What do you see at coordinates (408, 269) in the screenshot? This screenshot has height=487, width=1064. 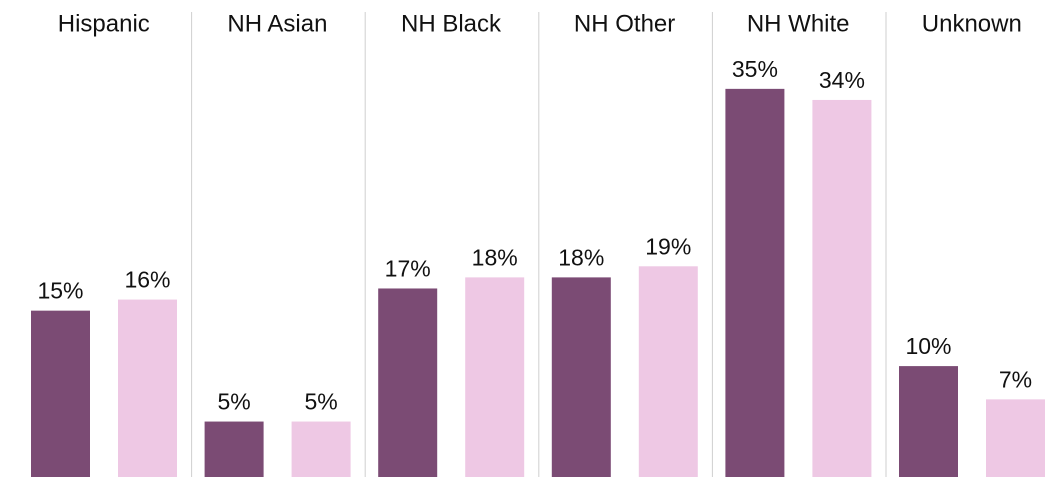 I see `value-label: 17%` at bounding box center [408, 269].